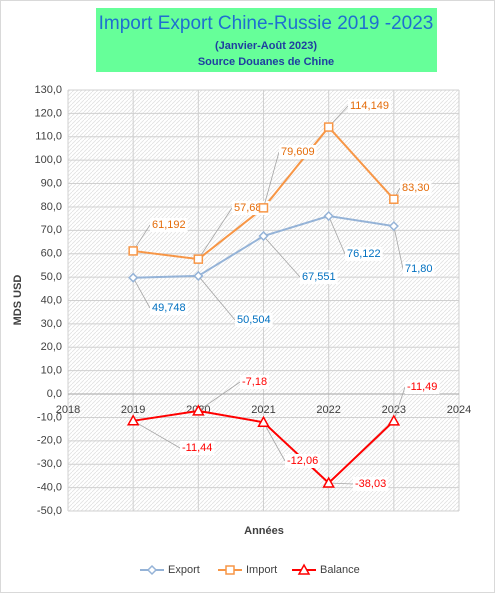 The image size is (495, 593). I want to click on data-label: 71,80, so click(419, 269).